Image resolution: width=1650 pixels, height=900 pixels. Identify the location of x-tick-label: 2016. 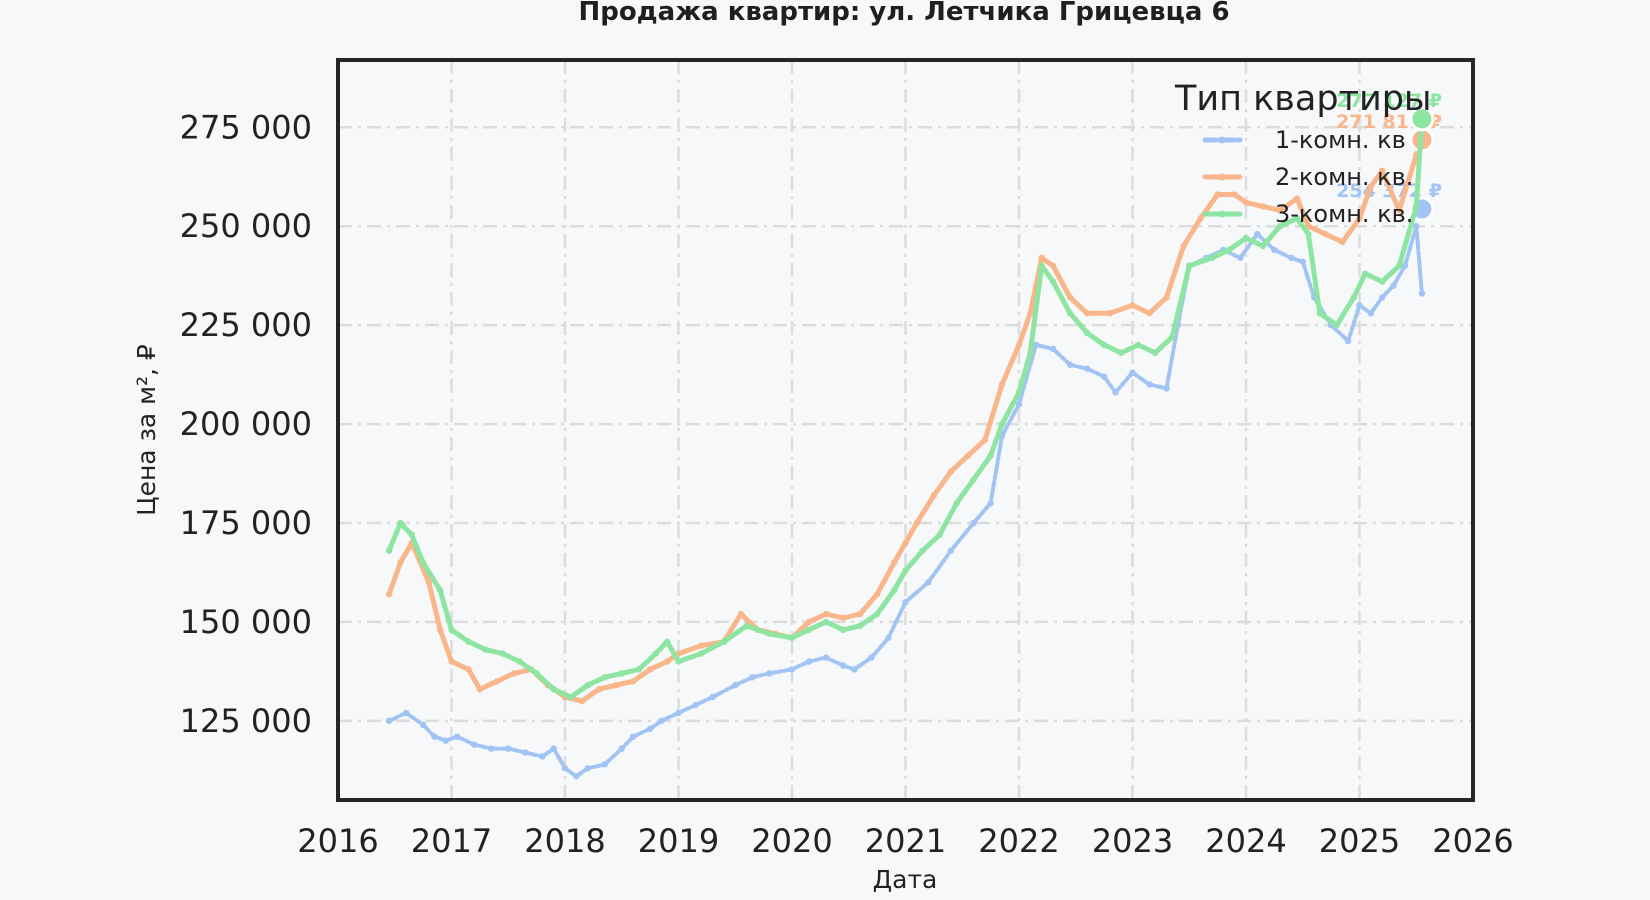
(337, 841).